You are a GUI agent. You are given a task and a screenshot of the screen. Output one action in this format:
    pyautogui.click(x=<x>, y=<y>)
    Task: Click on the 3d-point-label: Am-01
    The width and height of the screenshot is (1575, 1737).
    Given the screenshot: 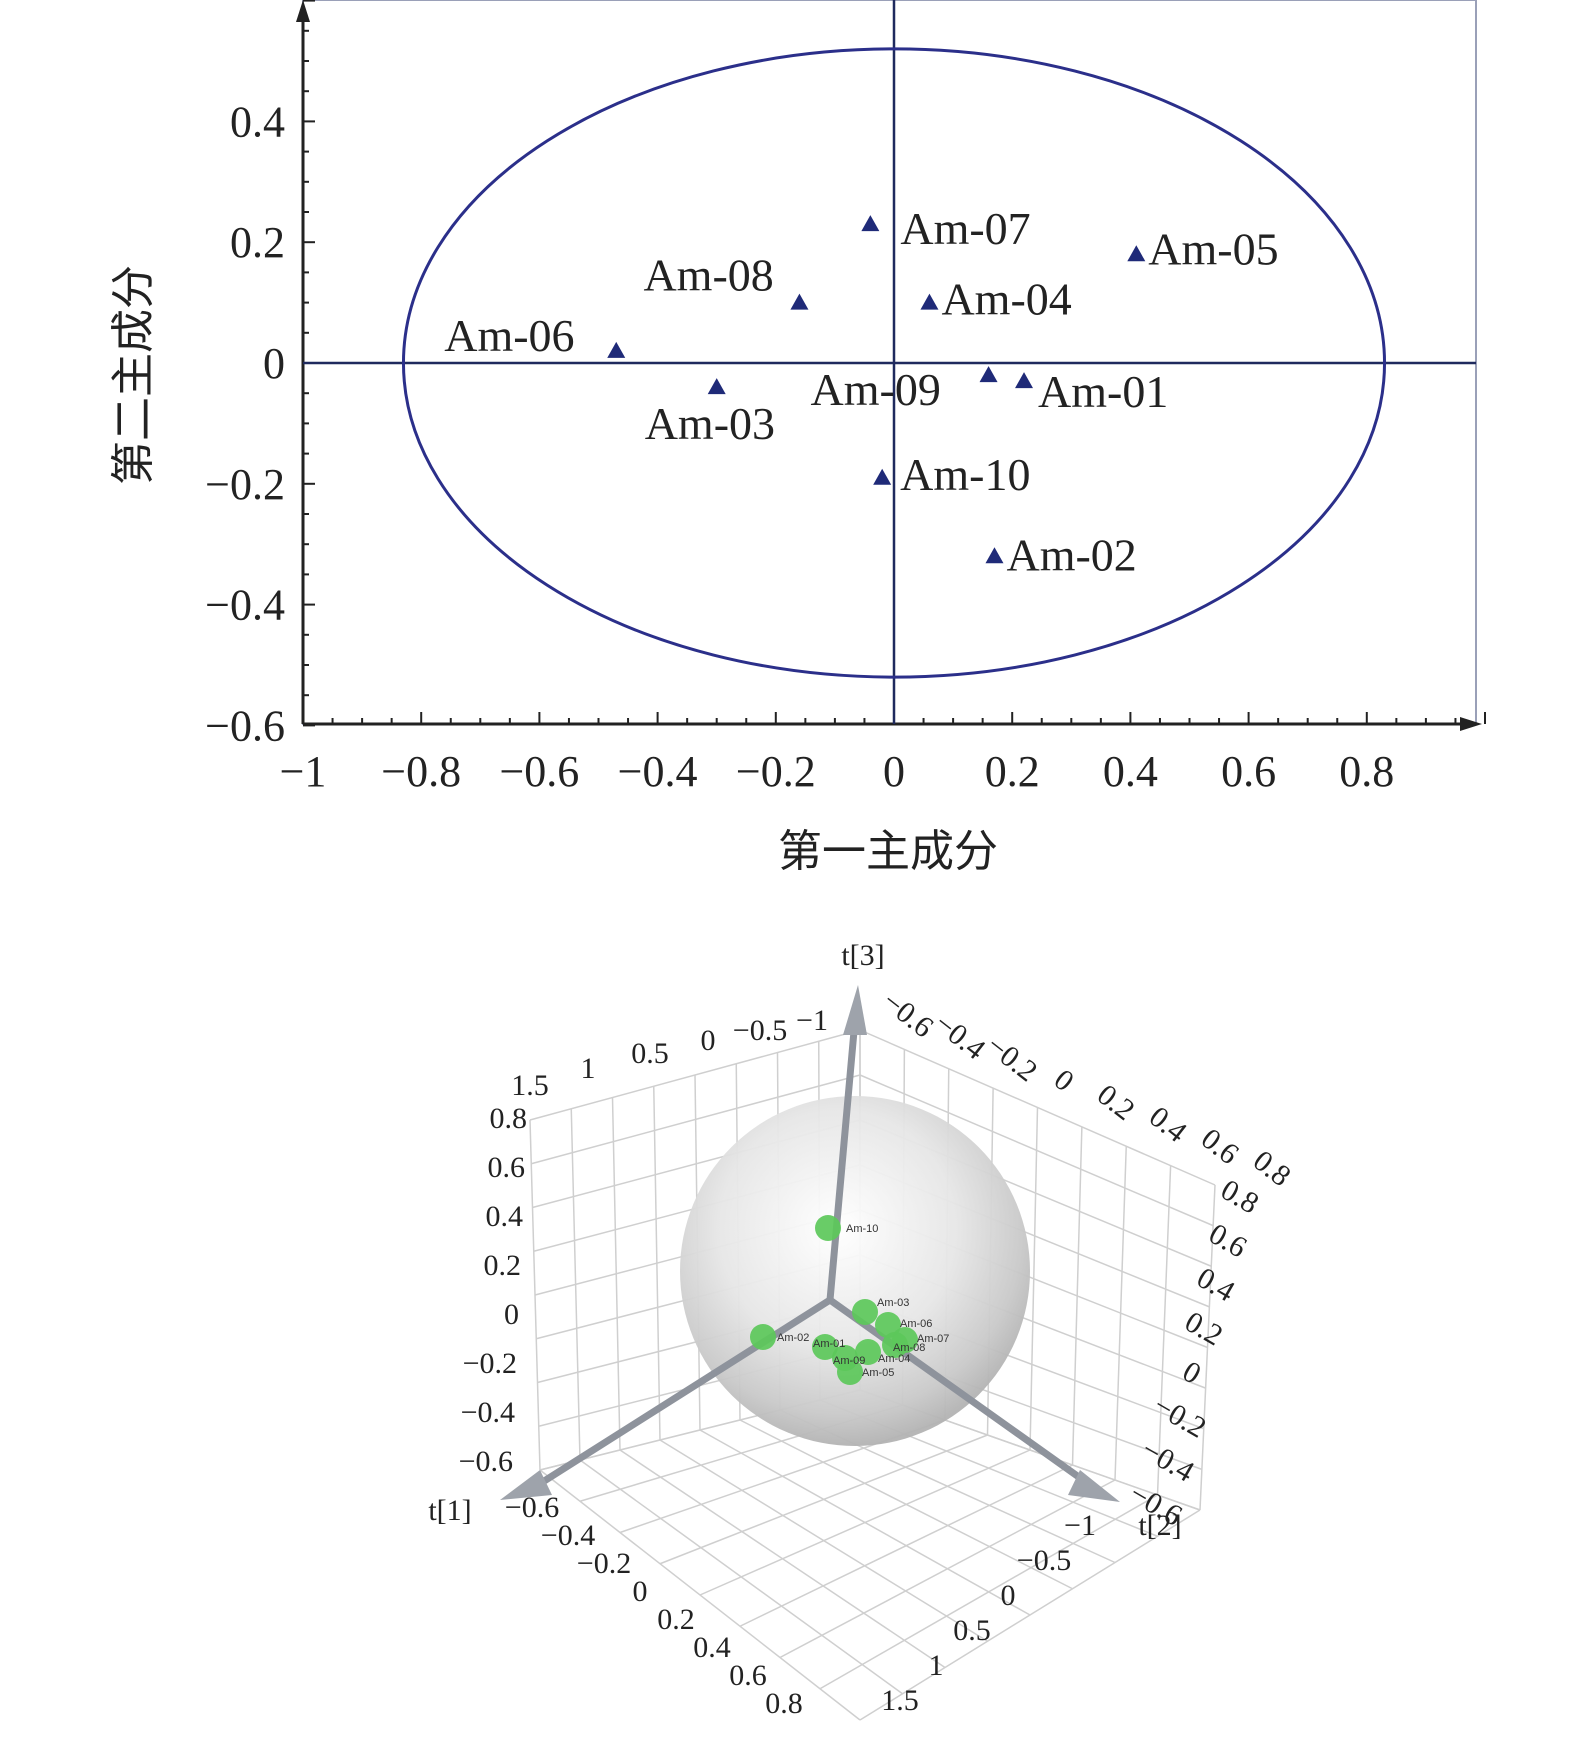 What is the action you would take?
    pyautogui.click(x=829, y=1344)
    